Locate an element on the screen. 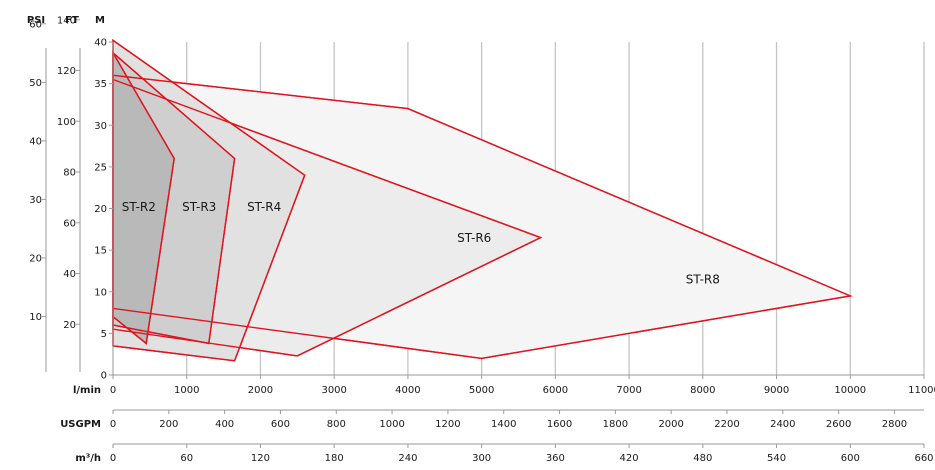 This screenshot has height=470, width=935. x-tick-label-usgpm: 600 is located at coordinates (280, 424).